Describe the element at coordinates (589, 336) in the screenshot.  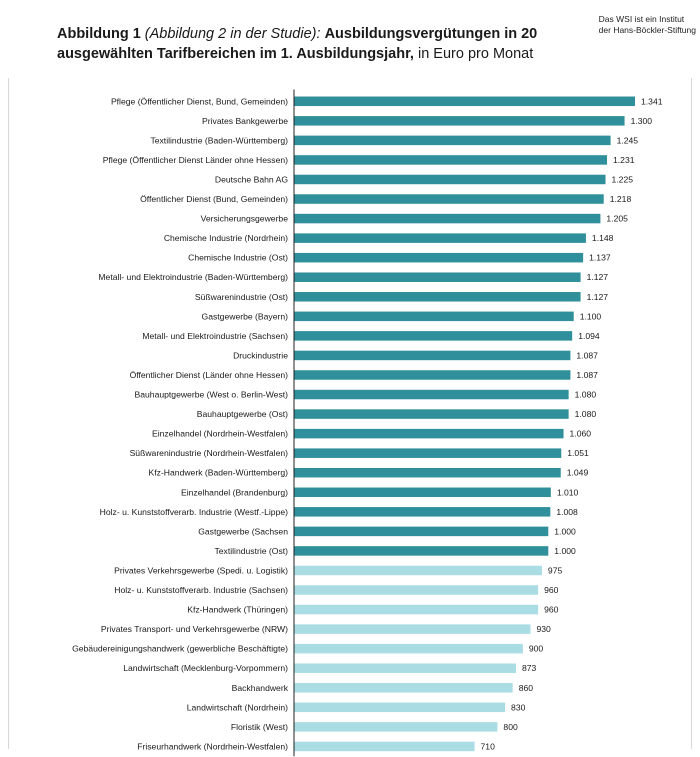
I see `value-label: 1.094` at that location.